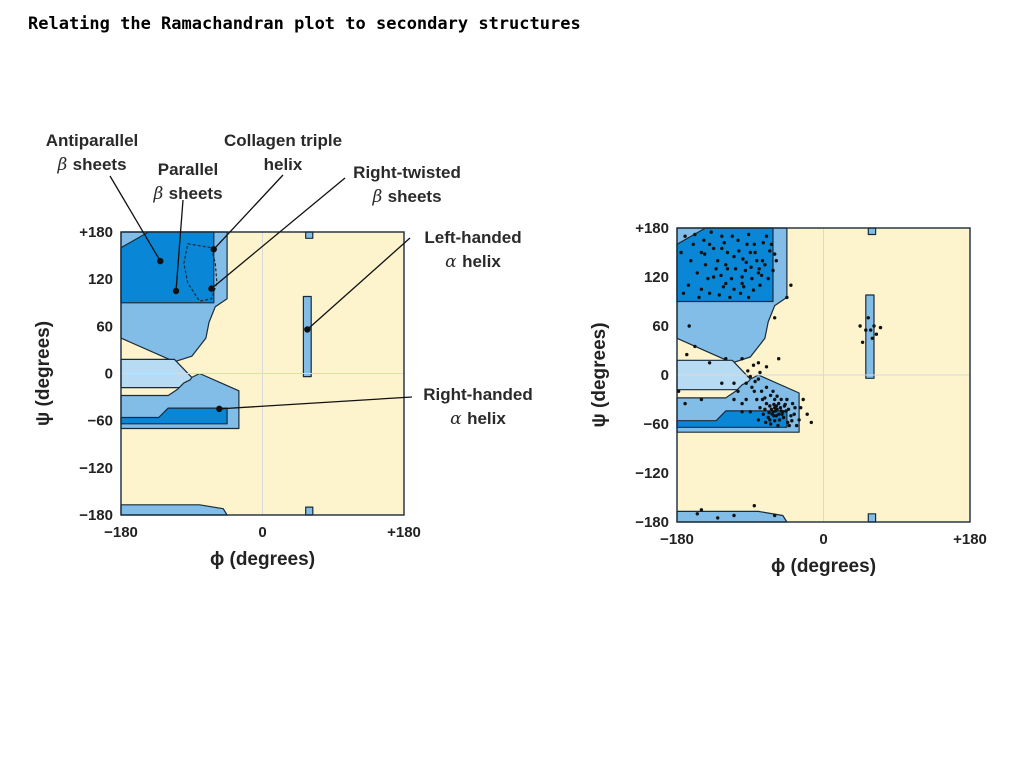  Describe the element at coordinates (677, 539) in the screenshot. I see `right-x-tick-label: −180` at that location.